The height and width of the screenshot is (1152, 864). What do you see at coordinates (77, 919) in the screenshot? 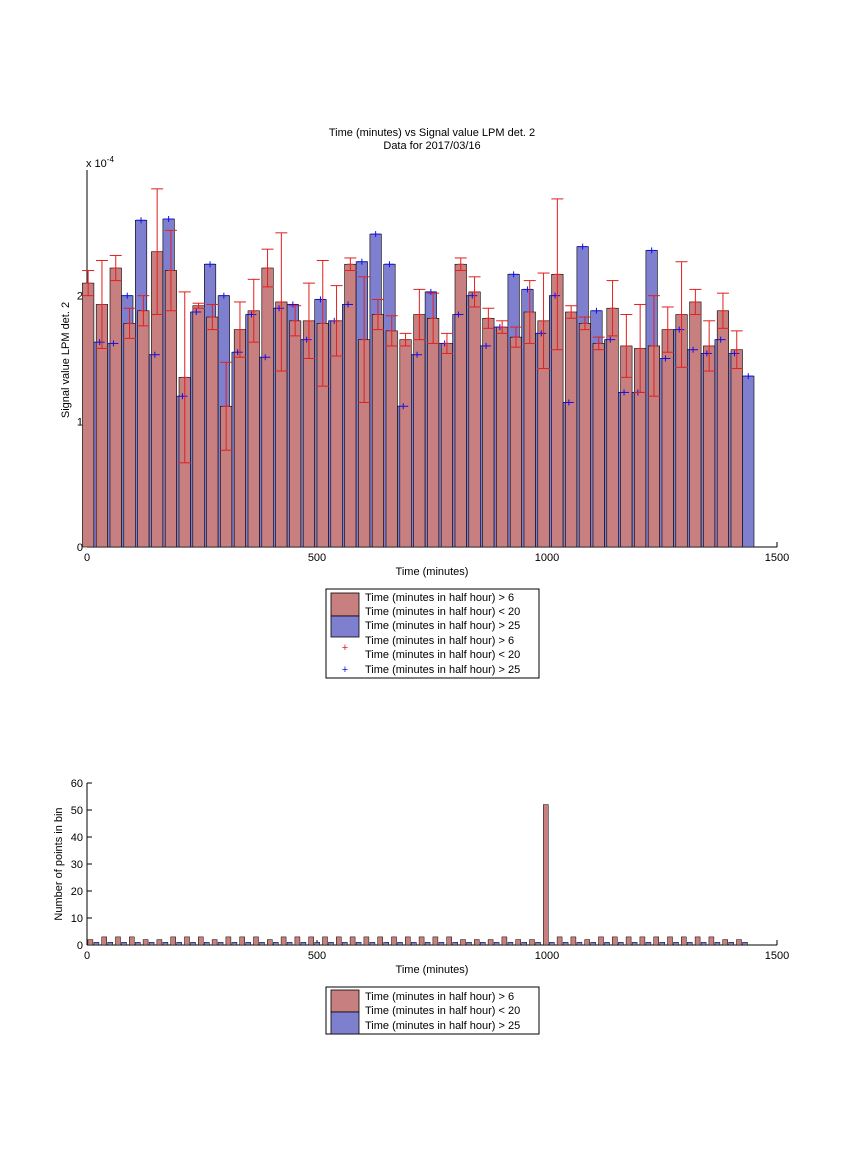
I see `y-tick-label: 10` at bounding box center [77, 919].